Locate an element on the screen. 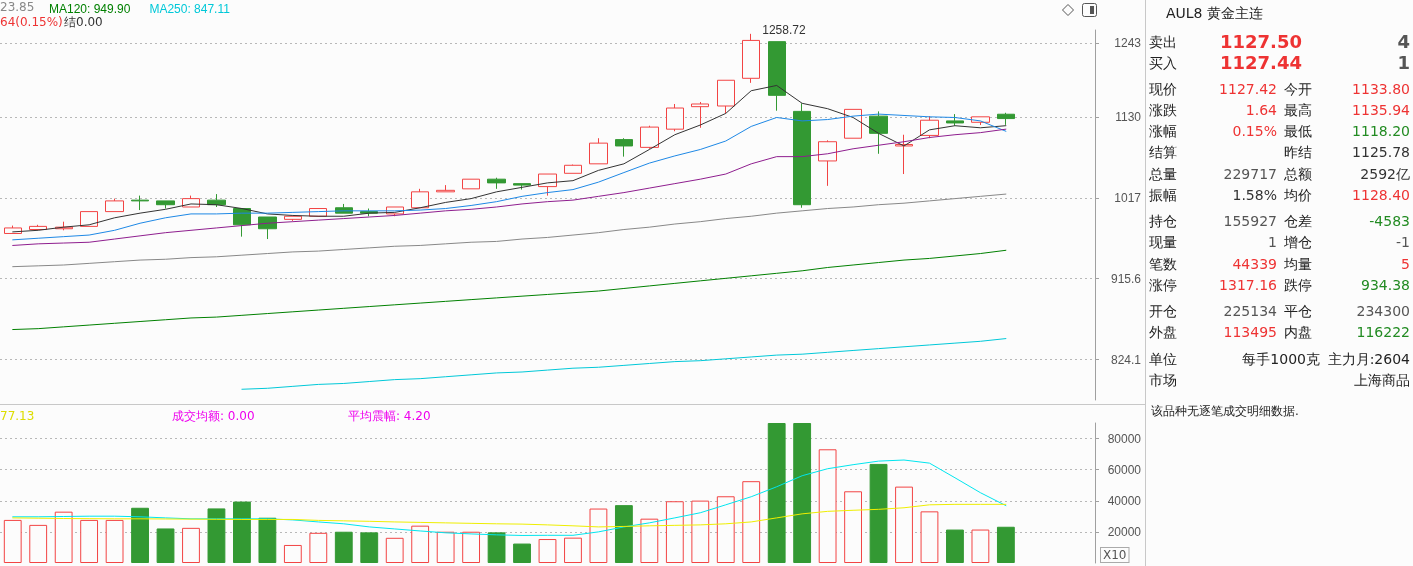 The height and width of the screenshot is (566, 1413). text: 1127.42 is located at coordinates (1248, 89).